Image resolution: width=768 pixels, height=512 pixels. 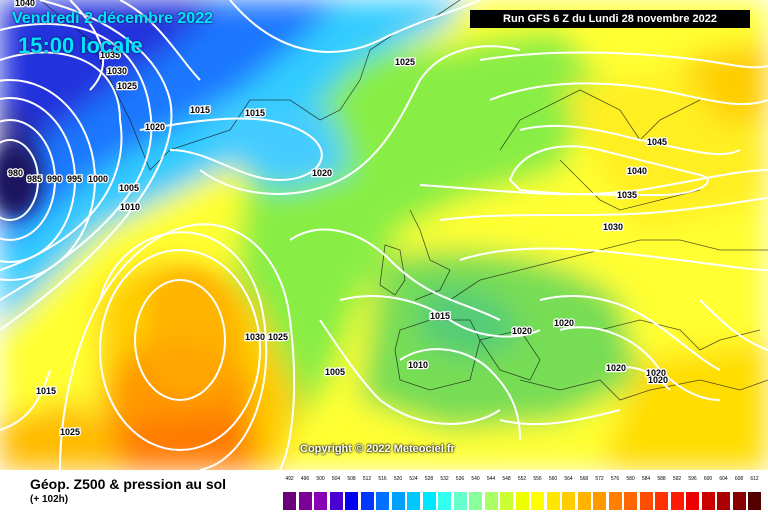 What do you see at coordinates (413, 479) in the screenshot?
I see `legend-label: 524` at bounding box center [413, 479].